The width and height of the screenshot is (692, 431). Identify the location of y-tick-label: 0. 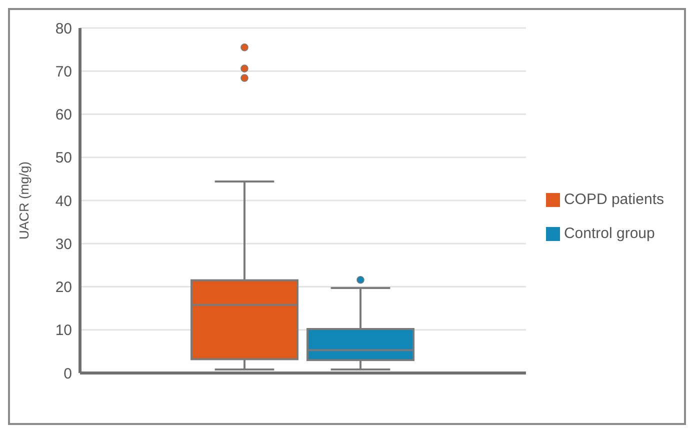
(68, 373).